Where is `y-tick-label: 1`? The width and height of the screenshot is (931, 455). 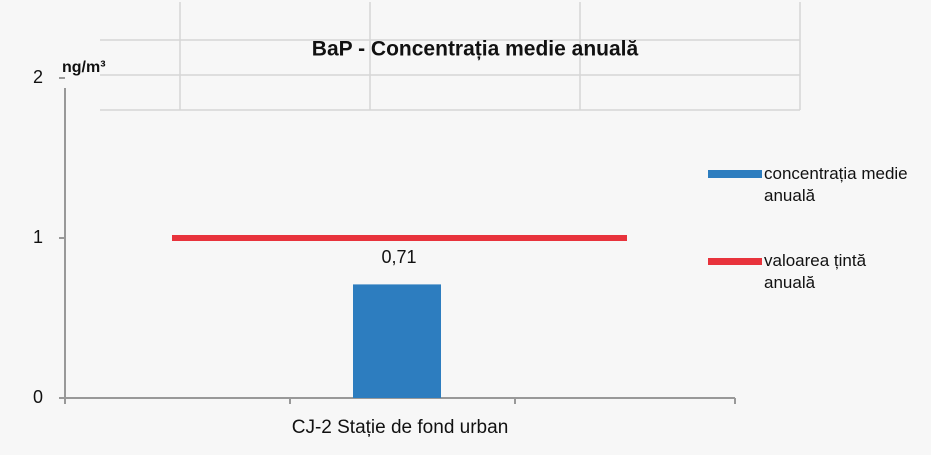 y-tick-label: 1 is located at coordinates (38, 237).